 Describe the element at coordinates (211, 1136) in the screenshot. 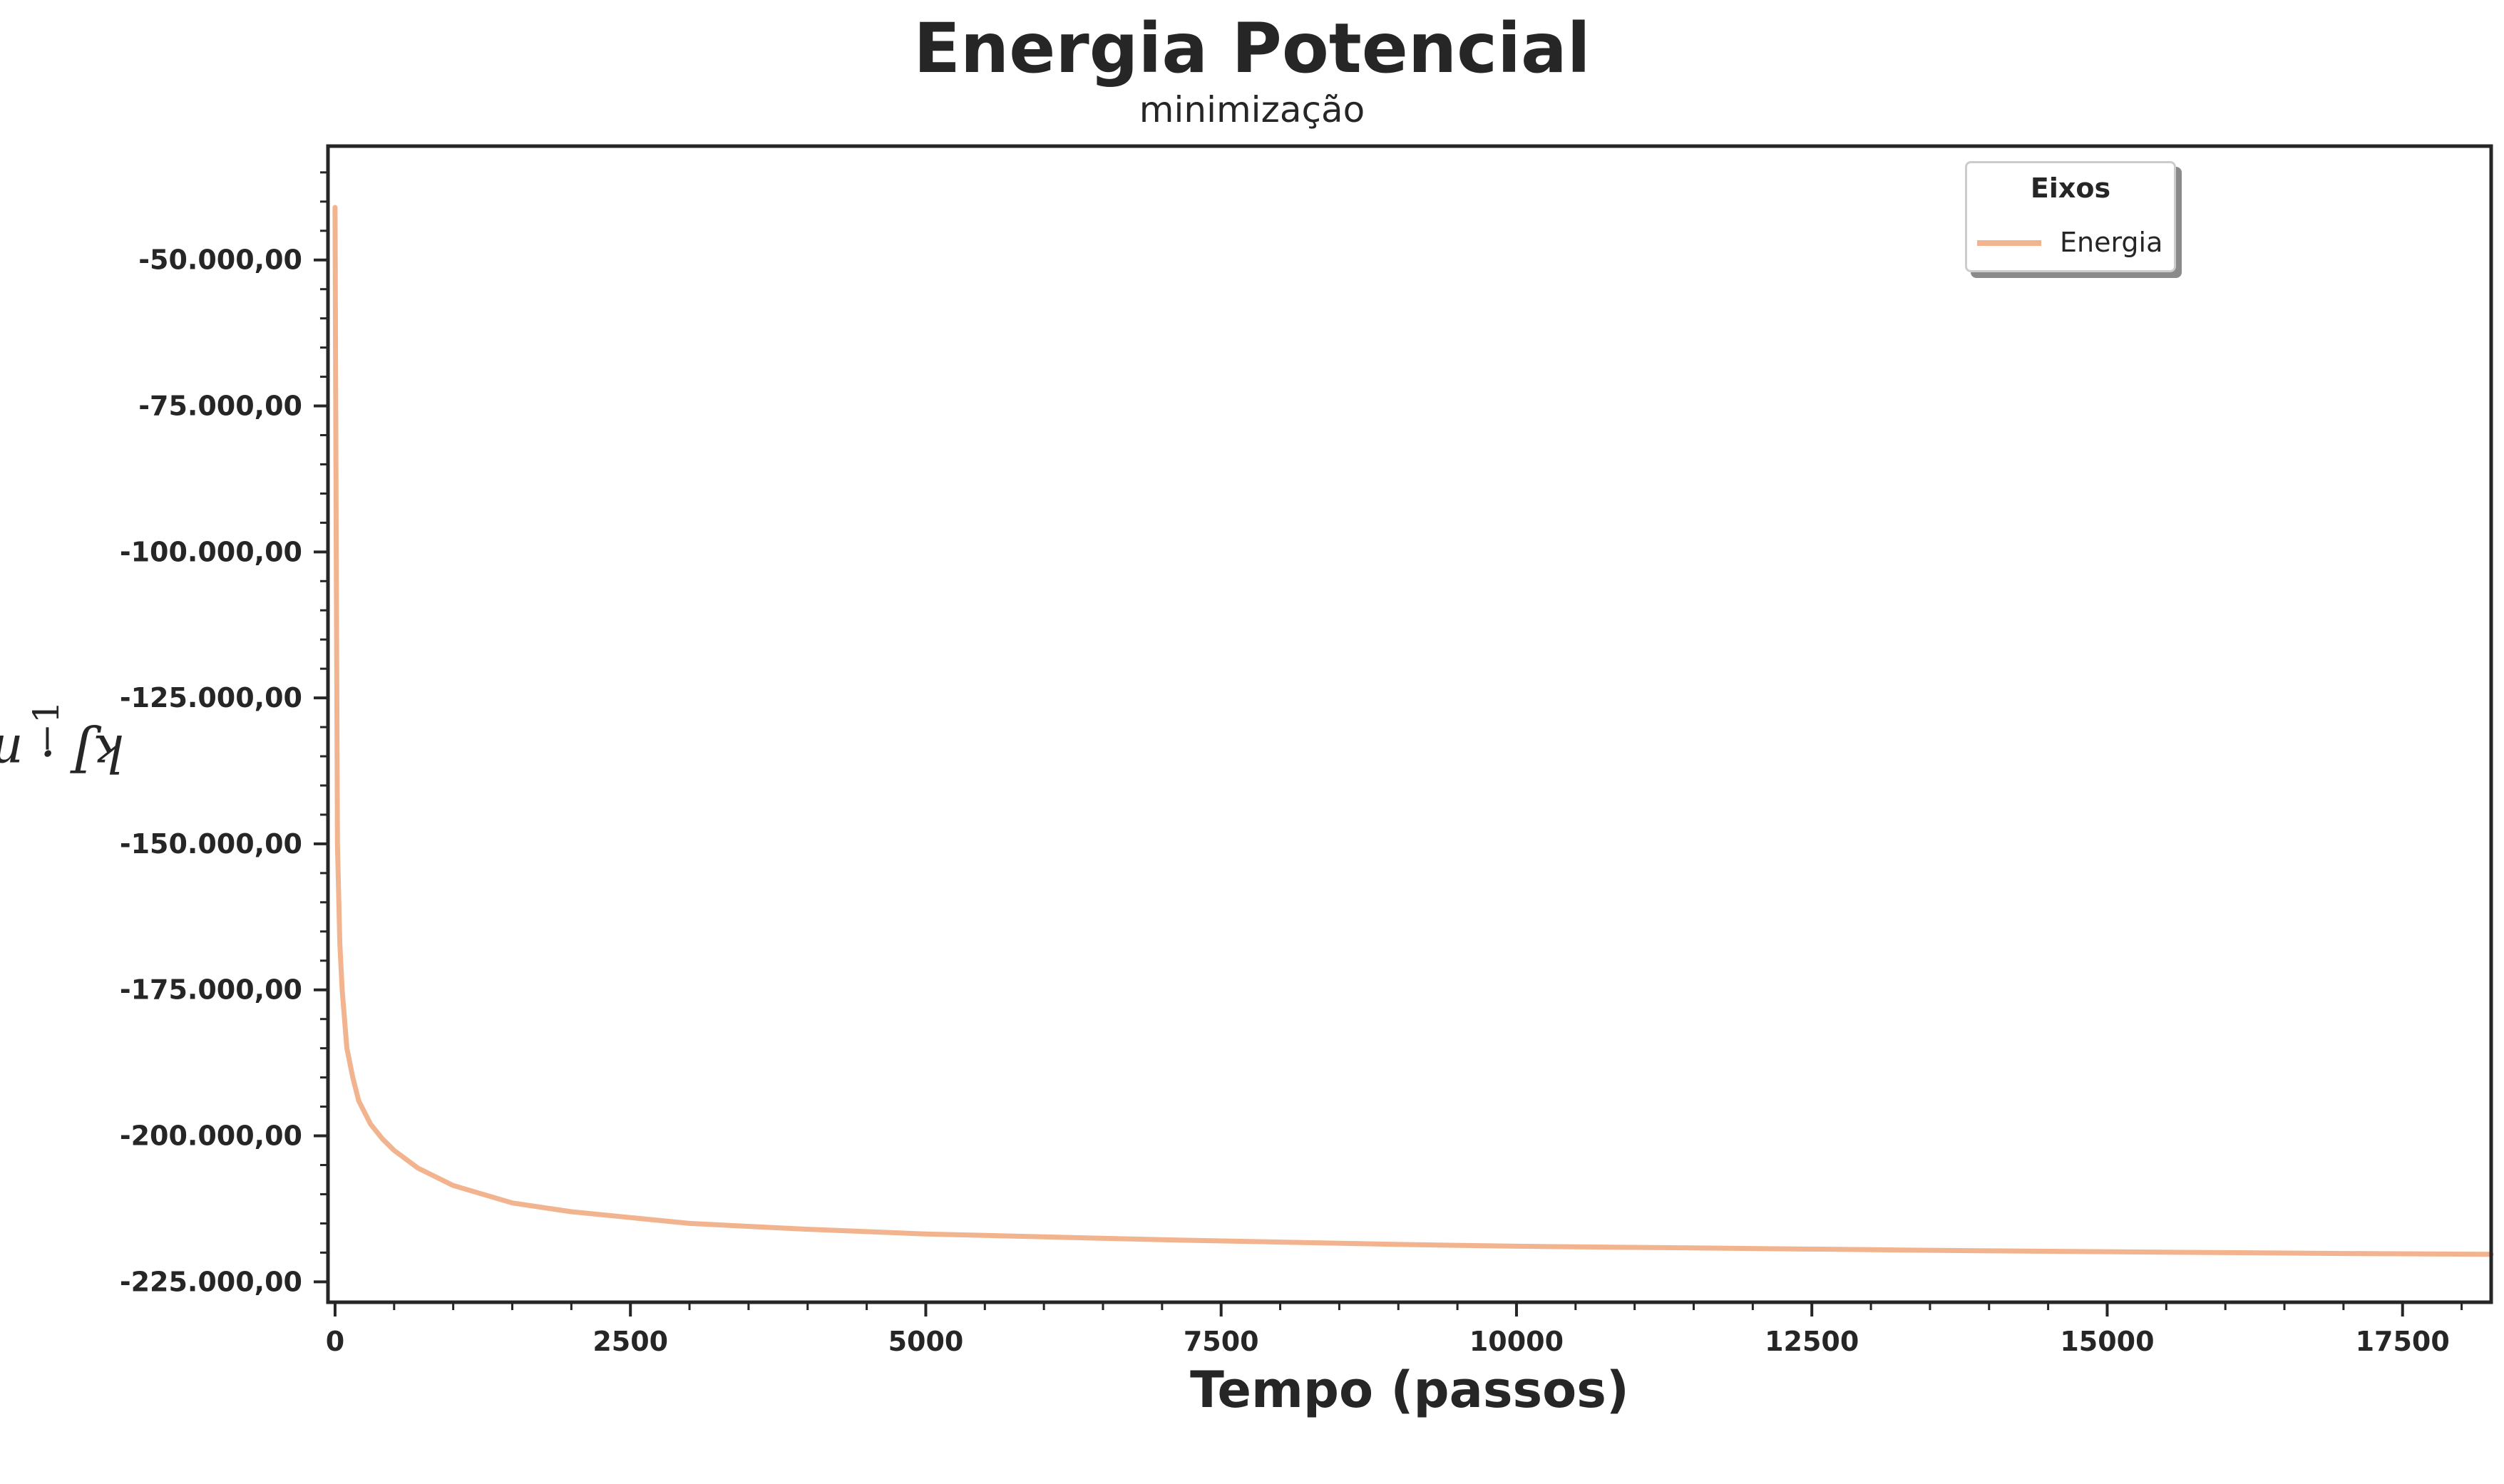

I see `y-tick-label: -200.000,00` at that location.